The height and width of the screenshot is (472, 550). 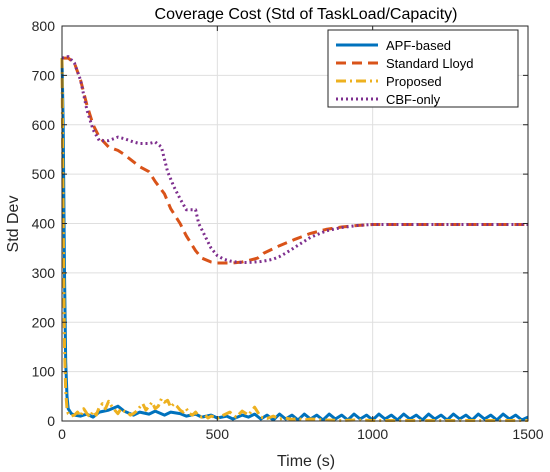 What do you see at coordinates (418, 45) in the screenshot?
I see `legend-entry-label: APF-based` at bounding box center [418, 45].